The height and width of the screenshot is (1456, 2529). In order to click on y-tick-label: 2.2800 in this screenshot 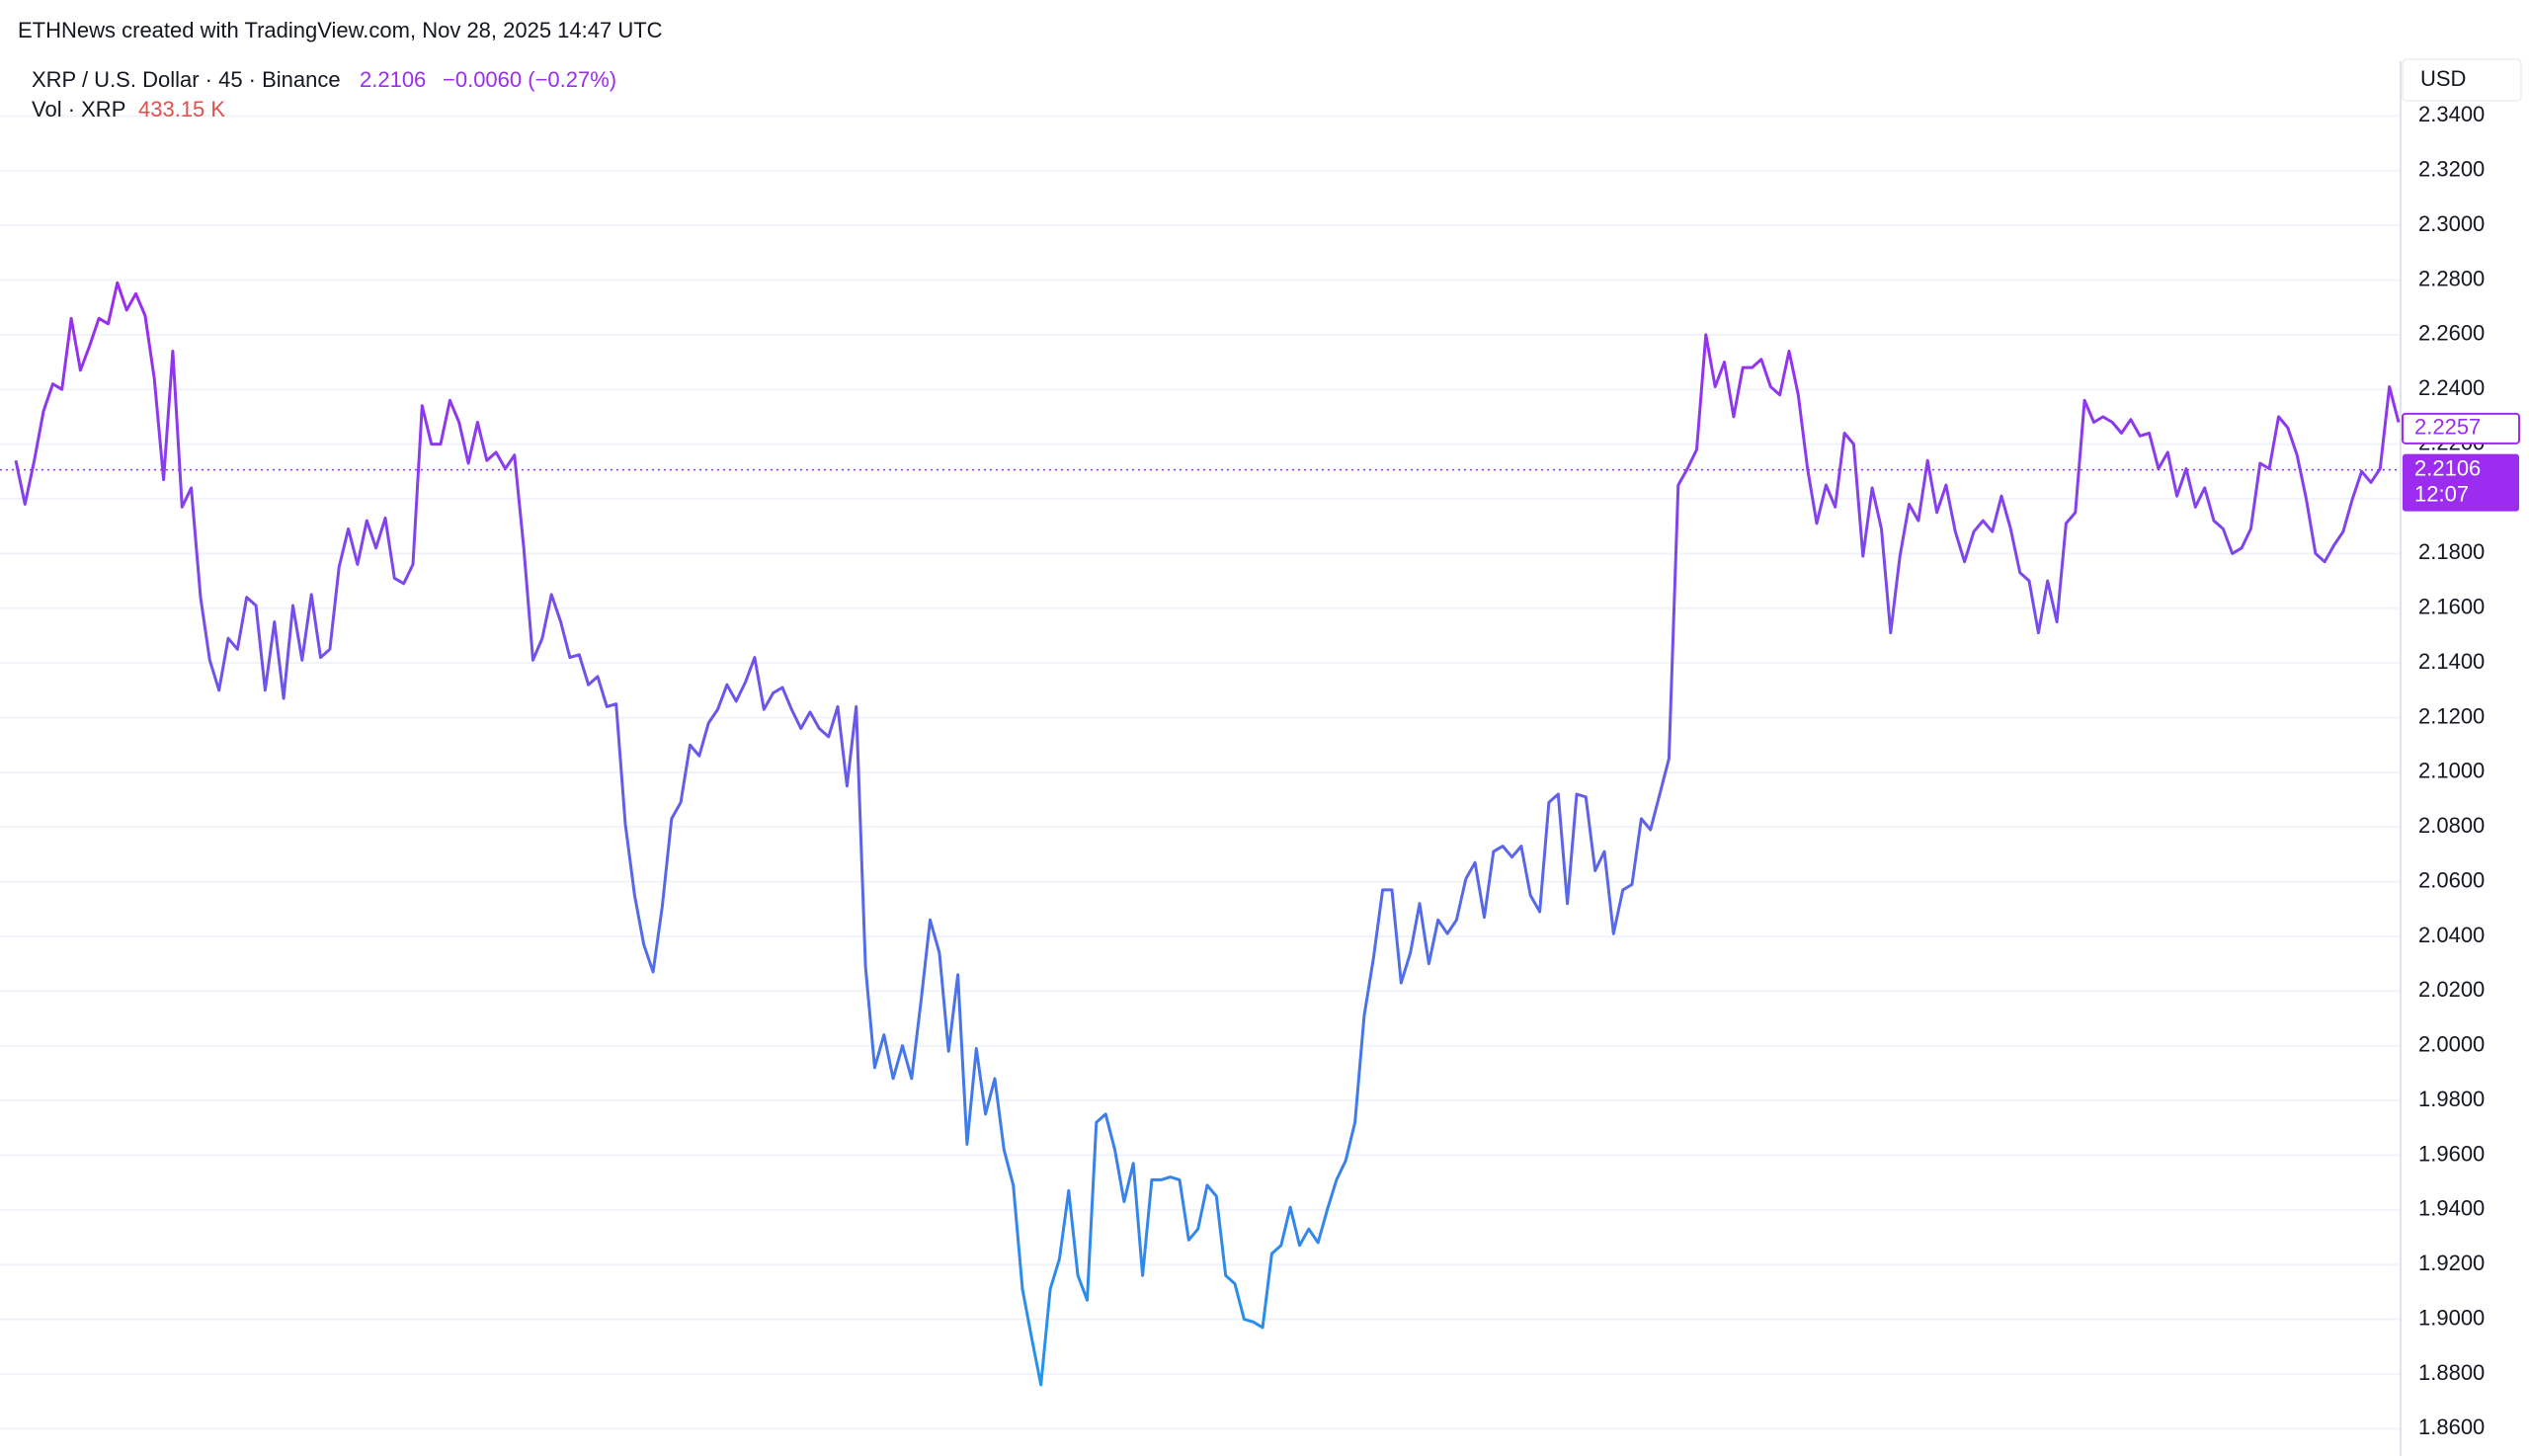, I will do `click(2451, 278)`.